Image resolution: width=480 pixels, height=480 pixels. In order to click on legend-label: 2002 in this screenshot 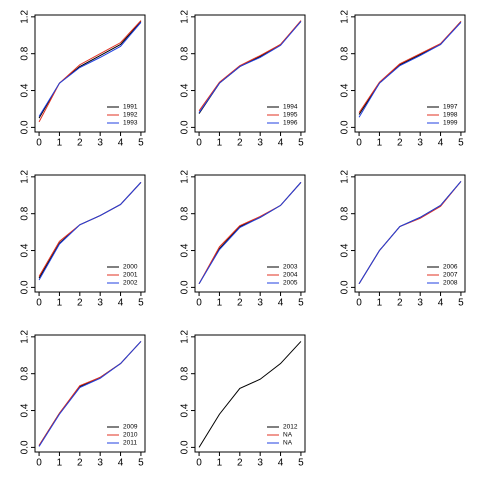, I will do `click(130, 283)`.